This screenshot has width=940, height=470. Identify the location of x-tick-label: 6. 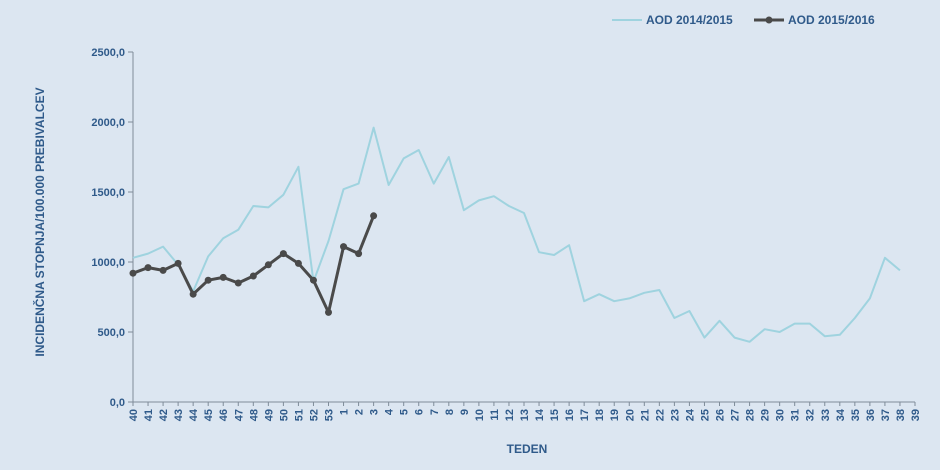
(420, 412).